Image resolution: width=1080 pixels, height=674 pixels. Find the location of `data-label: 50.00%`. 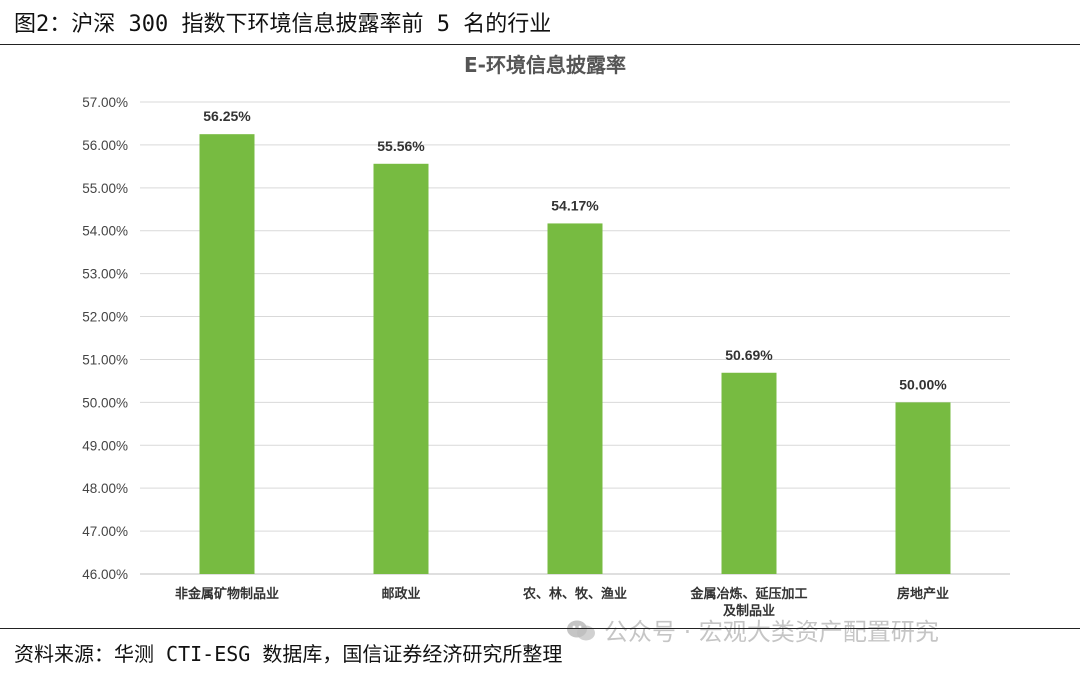

data-label: 50.00% is located at coordinates (923, 384).